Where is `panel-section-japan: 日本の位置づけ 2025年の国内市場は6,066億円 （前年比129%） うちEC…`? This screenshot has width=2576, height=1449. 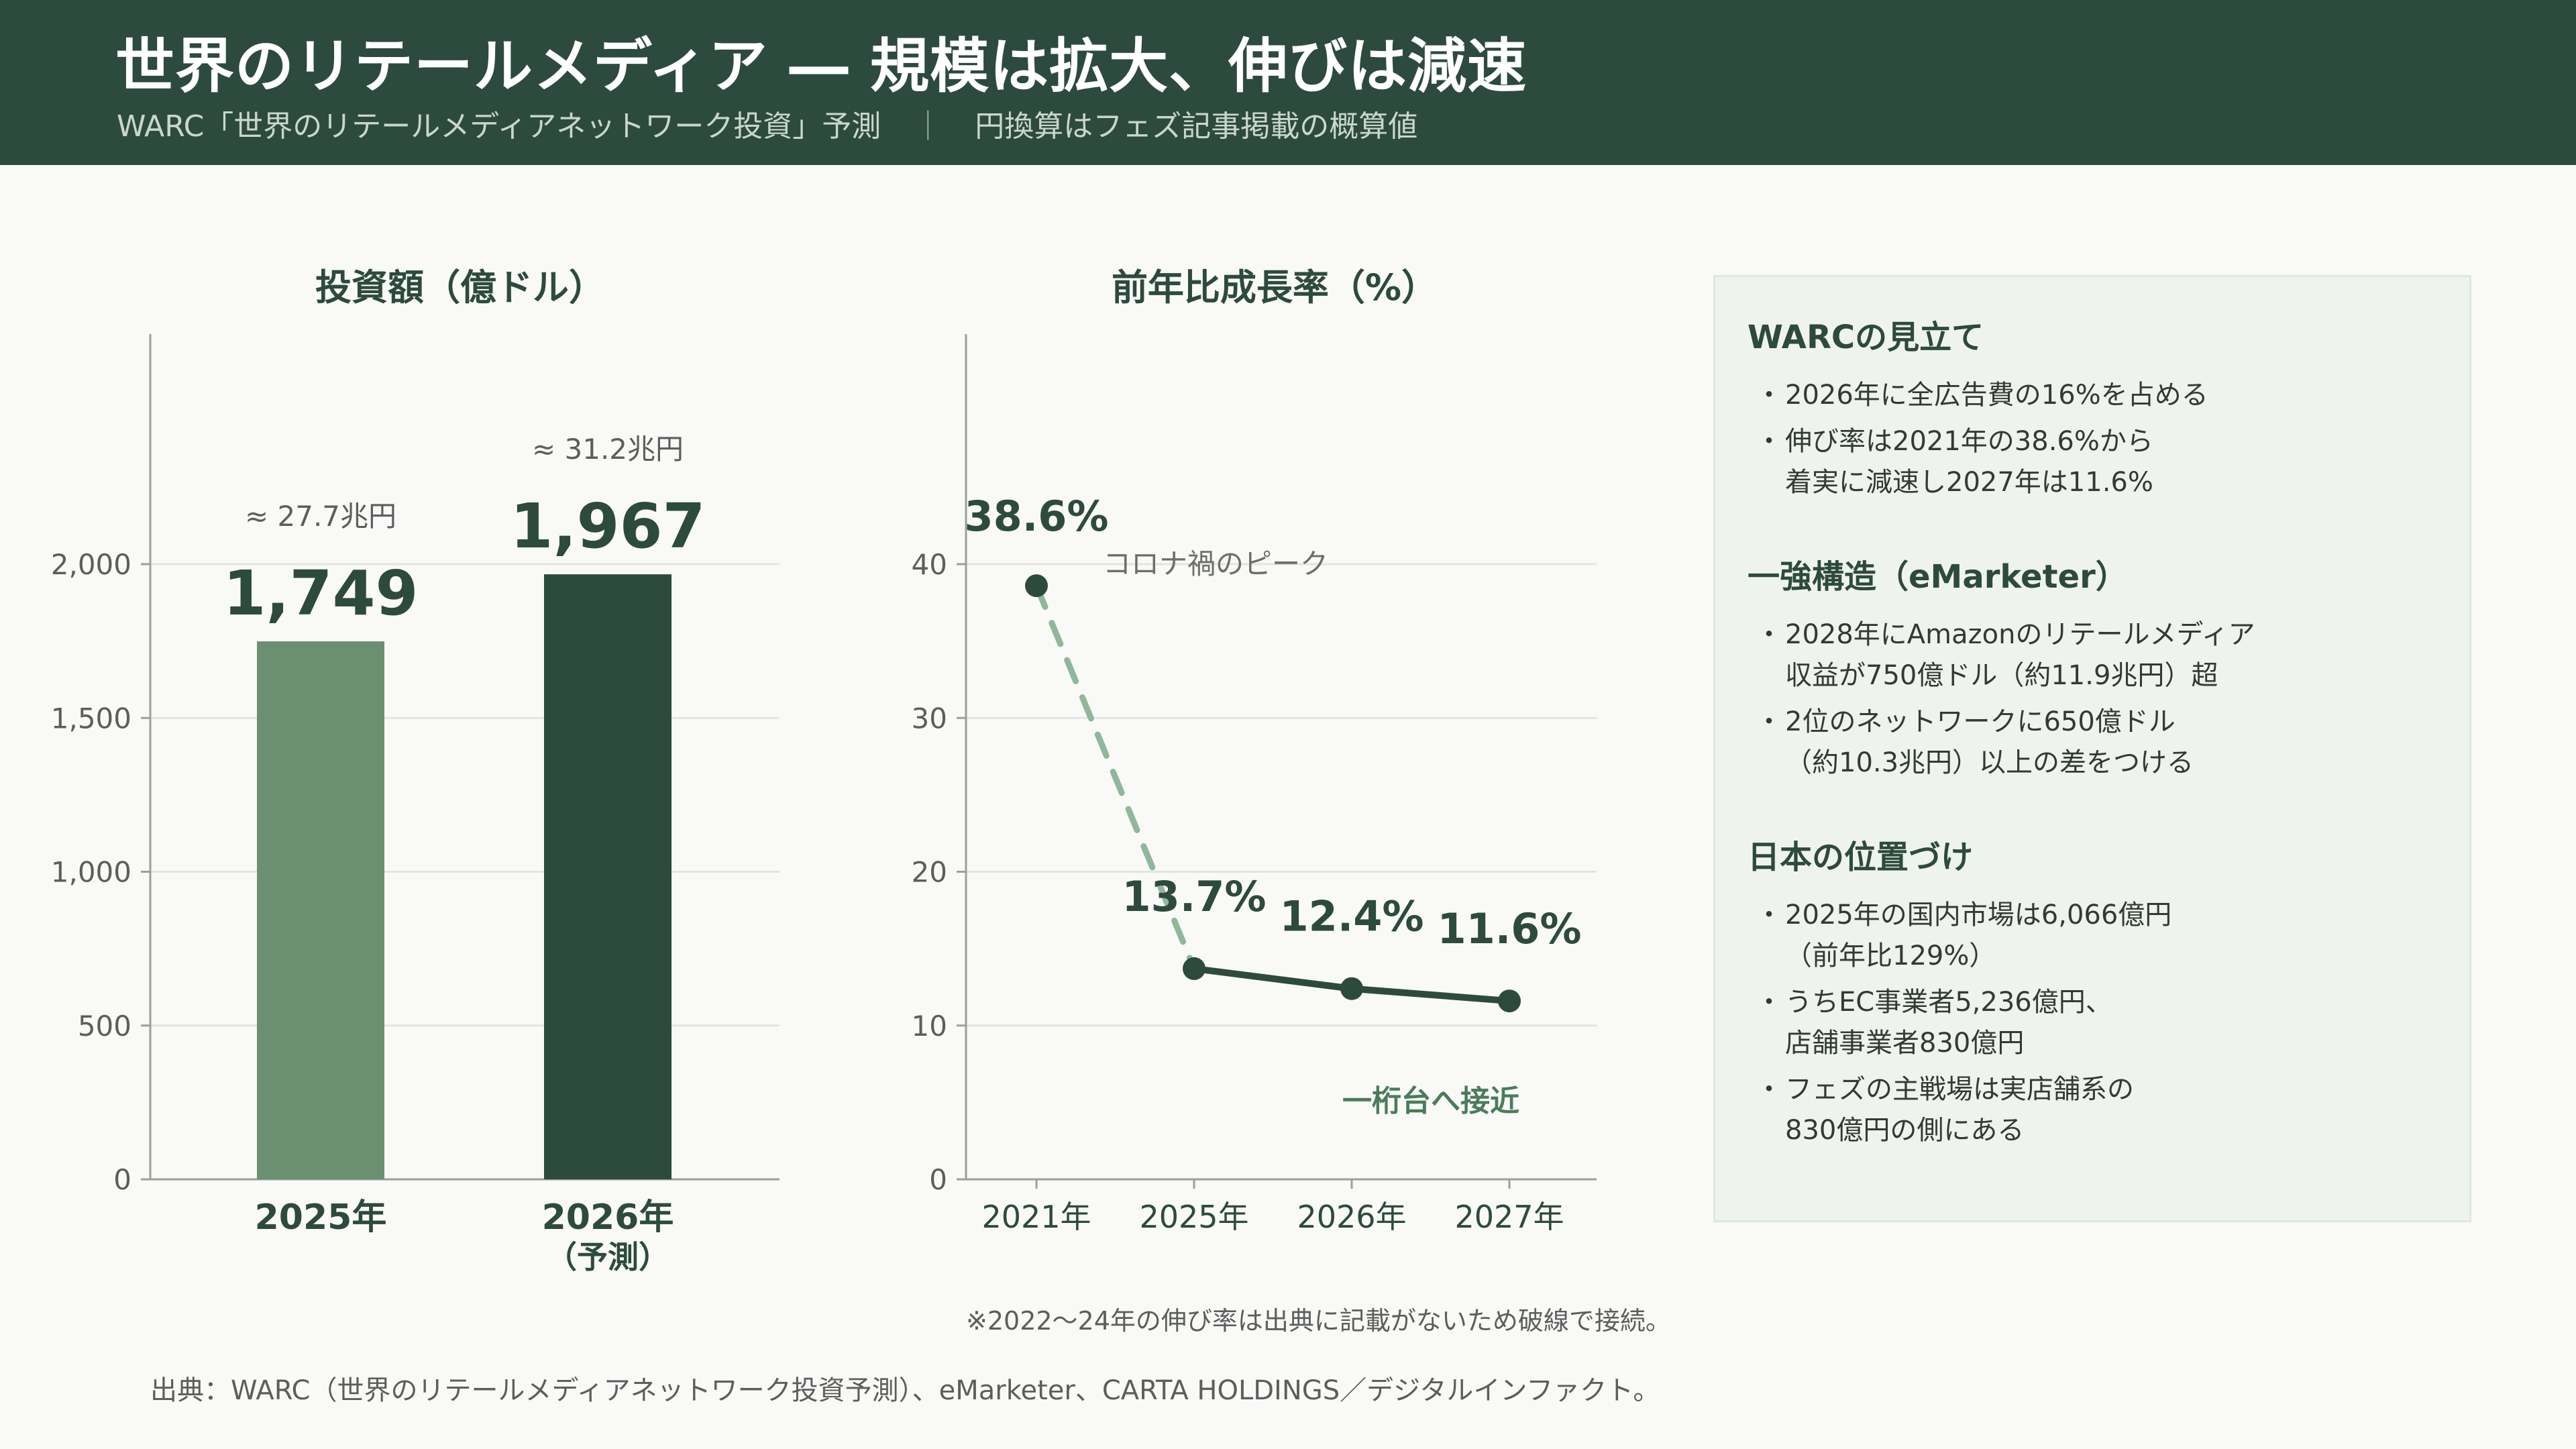 panel-section-japan: 日本の位置づけ 2025年の国内市場は6,066億円 （前年比129%） うちEC… is located at coordinates (2092, 990).